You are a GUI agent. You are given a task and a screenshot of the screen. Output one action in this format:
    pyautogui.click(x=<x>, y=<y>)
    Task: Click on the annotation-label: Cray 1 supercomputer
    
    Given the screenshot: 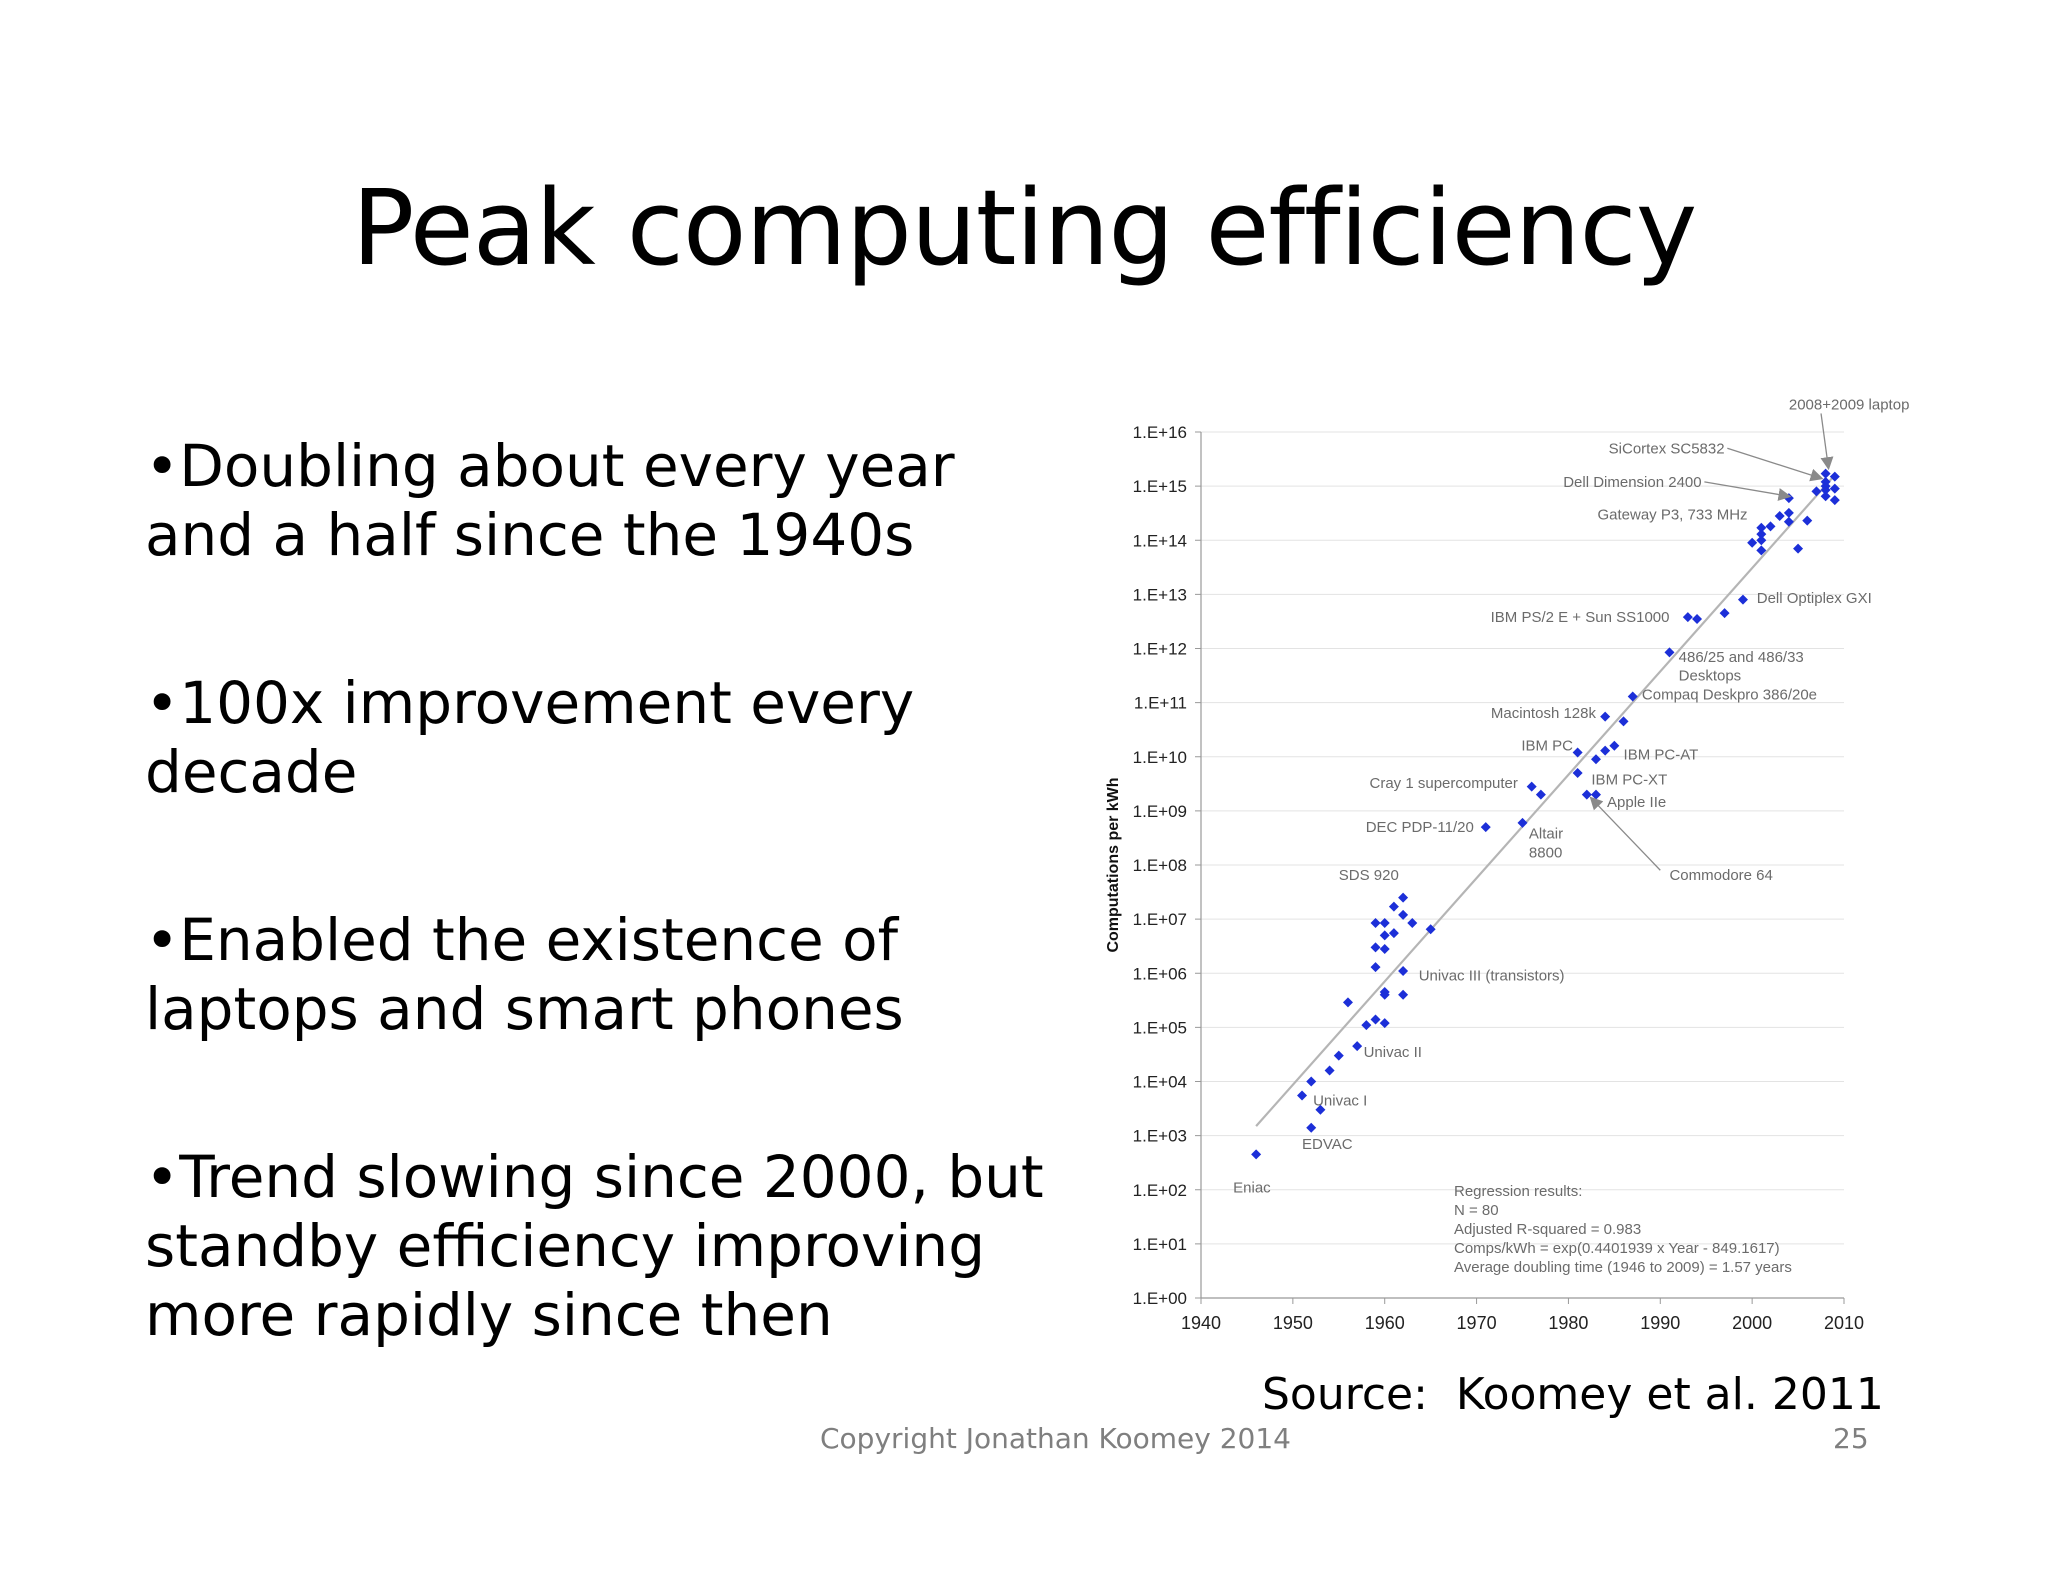 What is the action you would take?
    pyautogui.click(x=1444, y=783)
    